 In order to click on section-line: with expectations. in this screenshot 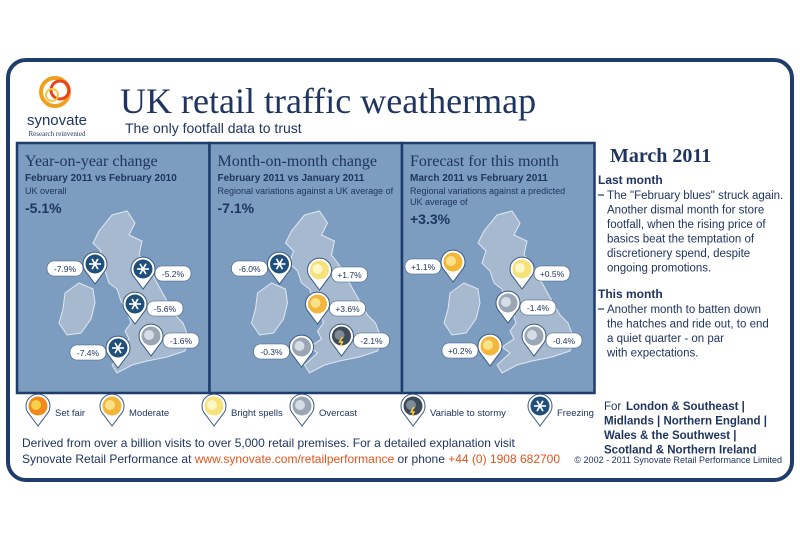, I will do `click(652, 354)`.